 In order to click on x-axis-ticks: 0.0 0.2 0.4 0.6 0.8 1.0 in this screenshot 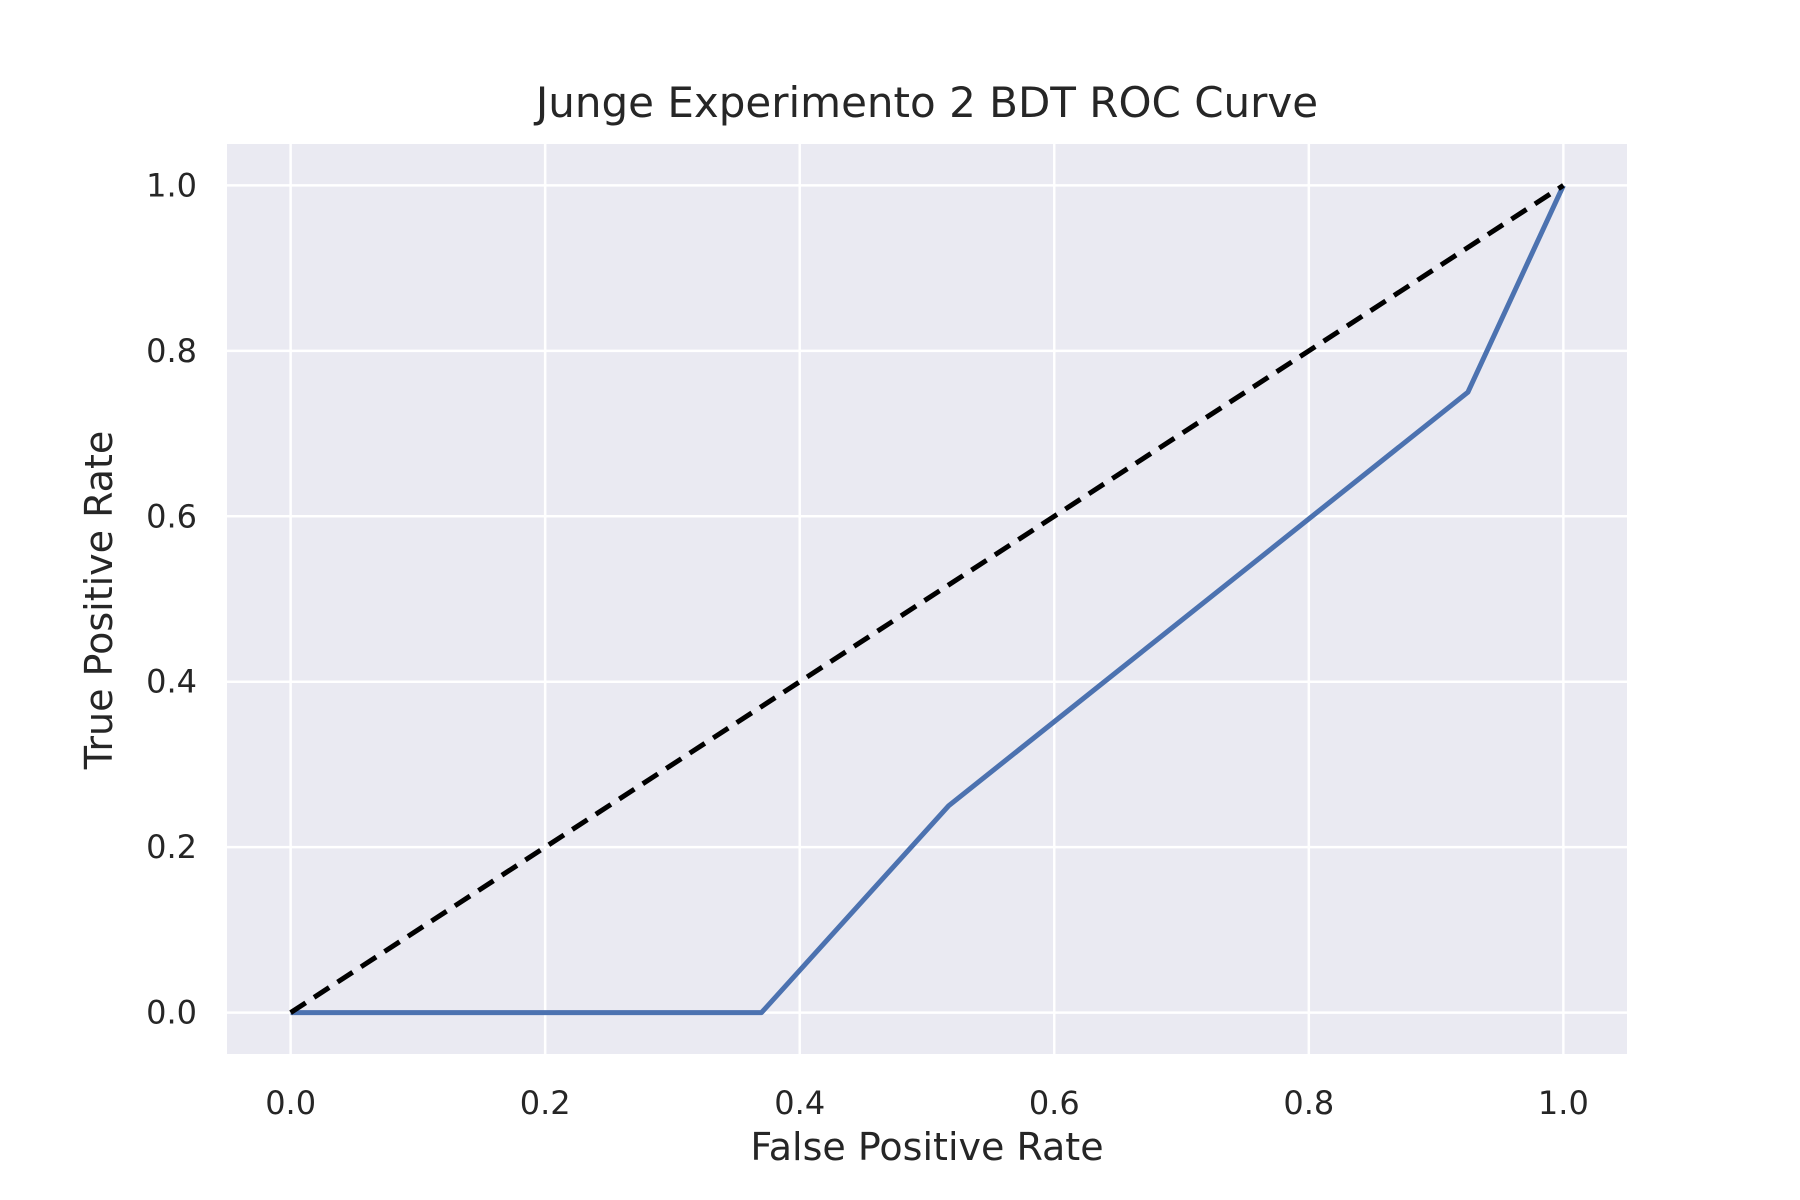, I will do `click(927, 1103)`.